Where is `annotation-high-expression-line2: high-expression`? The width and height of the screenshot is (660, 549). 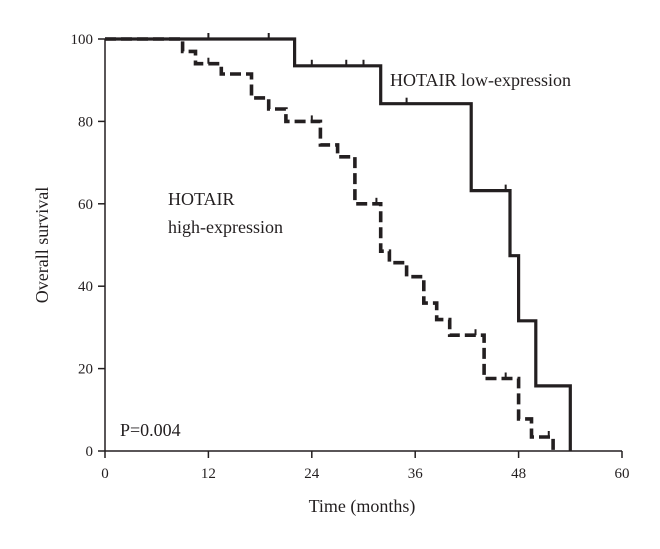 annotation-high-expression-line2: high-expression is located at coordinates (225, 227).